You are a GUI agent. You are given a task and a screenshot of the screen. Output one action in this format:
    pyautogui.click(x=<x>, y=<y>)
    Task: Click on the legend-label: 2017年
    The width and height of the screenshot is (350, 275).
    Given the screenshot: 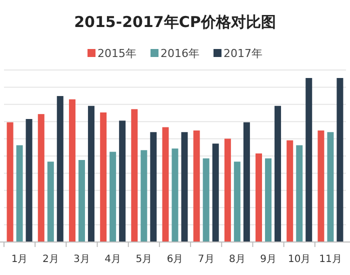 What is the action you would take?
    pyautogui.click(x=243, y=53)
    